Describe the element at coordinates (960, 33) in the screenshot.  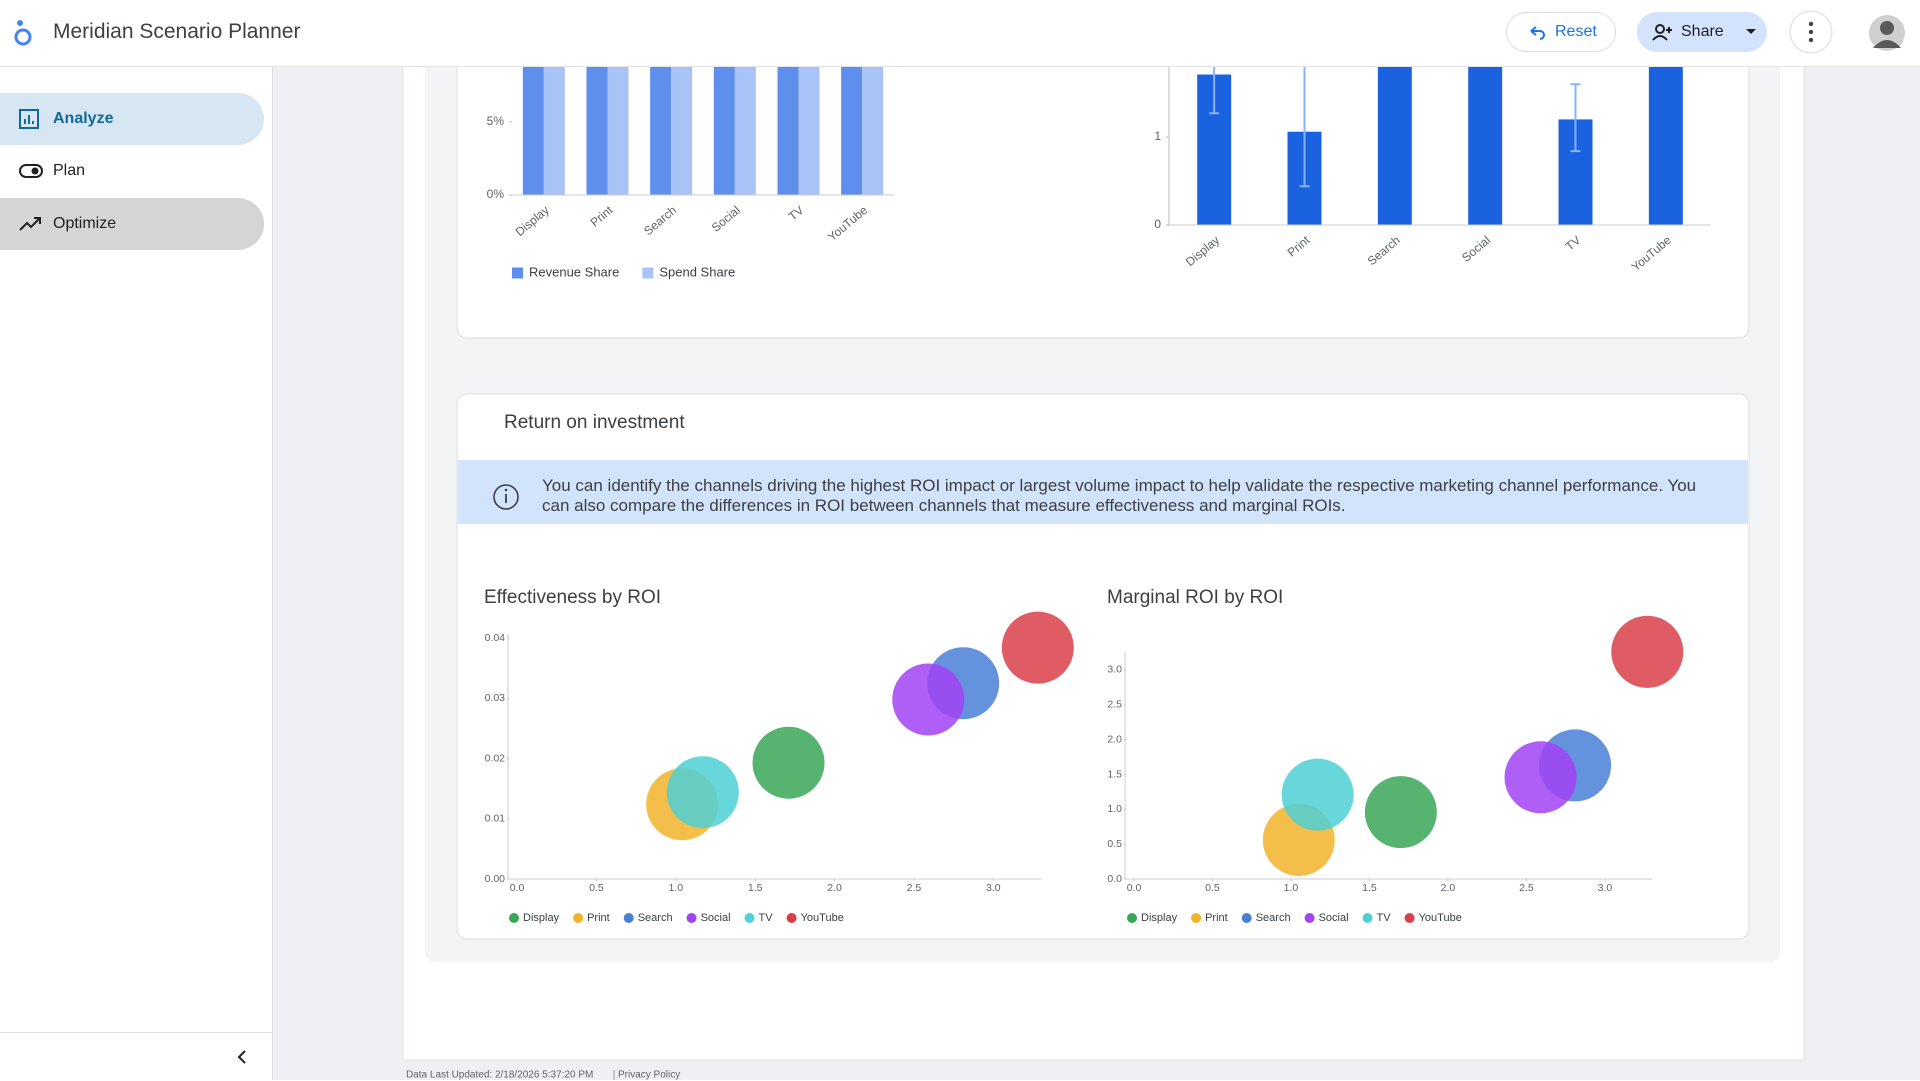
I see `app-header: Meridian Scenario Planner Reset Share` at that location.